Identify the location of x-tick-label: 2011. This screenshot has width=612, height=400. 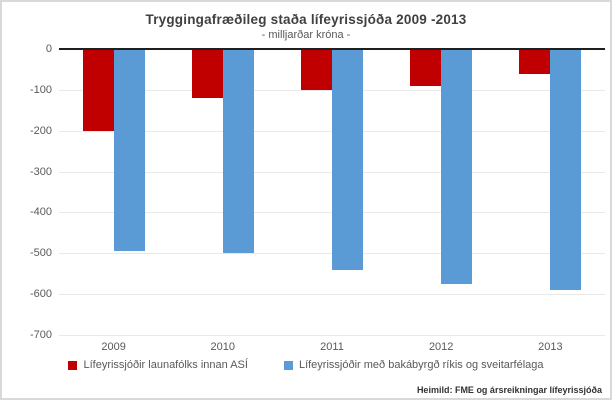
(332, 347).